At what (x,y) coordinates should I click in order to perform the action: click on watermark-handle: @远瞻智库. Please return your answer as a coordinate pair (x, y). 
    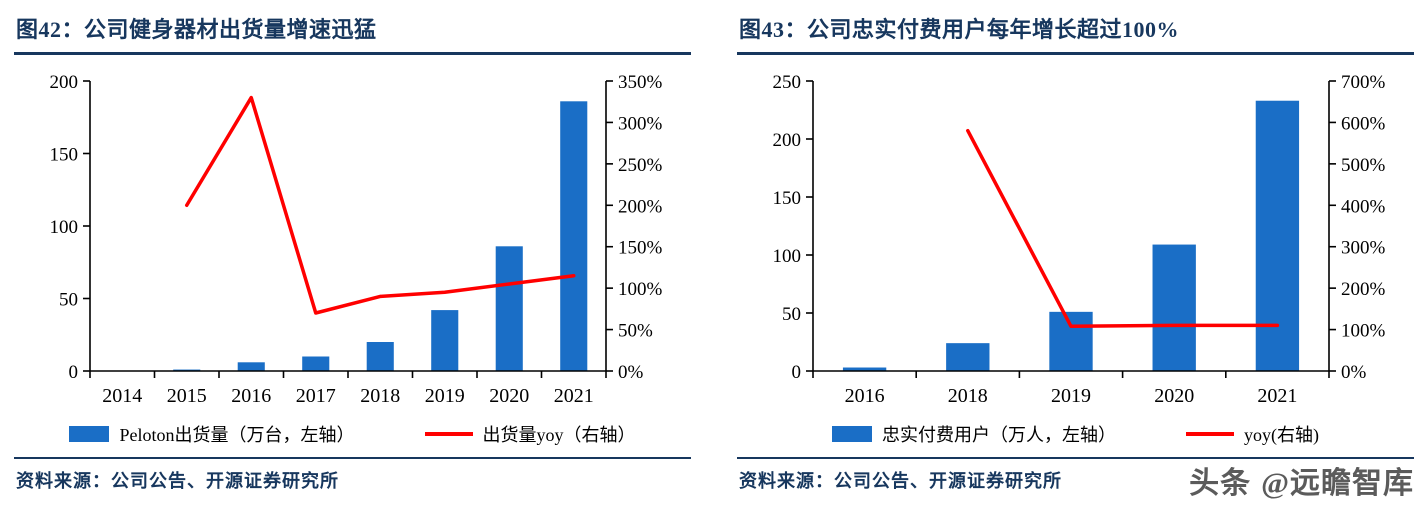
    Looking at the image, I should click on (1337, 483).